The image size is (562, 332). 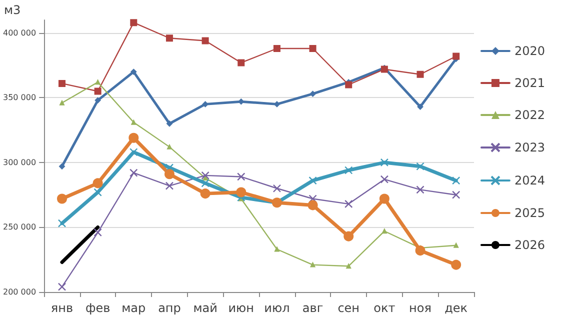 What do you see at coordinates (530, 213) in the screenshot?
I see `legend-label: 2025` at bounding box center [530, 213].